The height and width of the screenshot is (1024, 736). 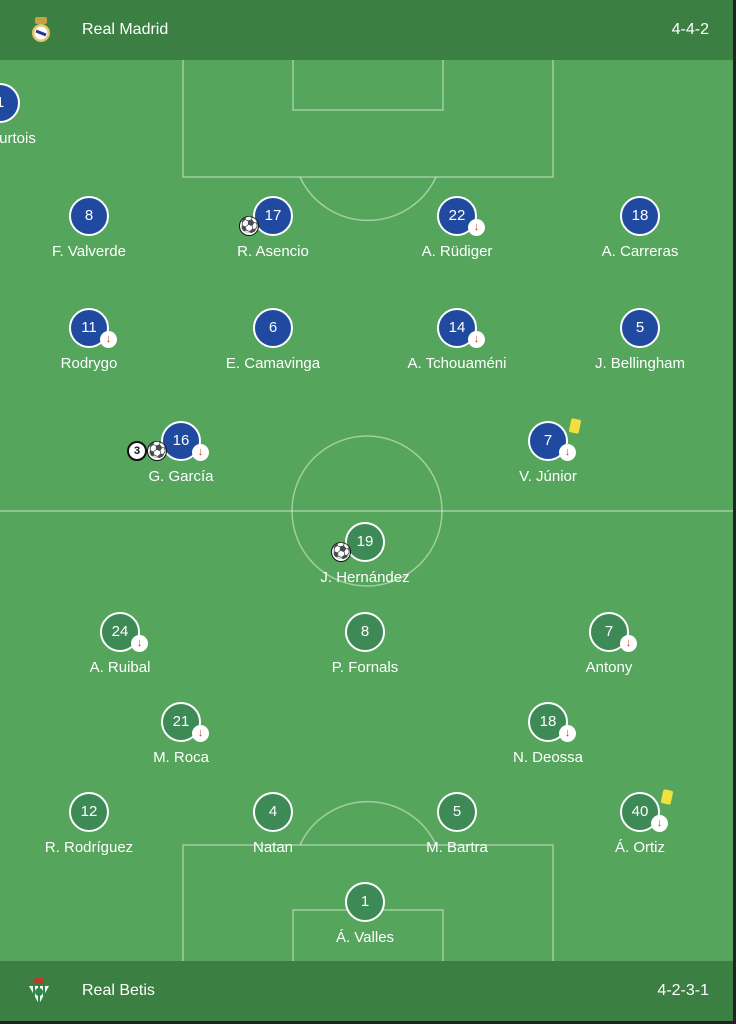 I want to click on home-player: 14 ↓ A. Tchouaméni, so click(x=457, y=340).